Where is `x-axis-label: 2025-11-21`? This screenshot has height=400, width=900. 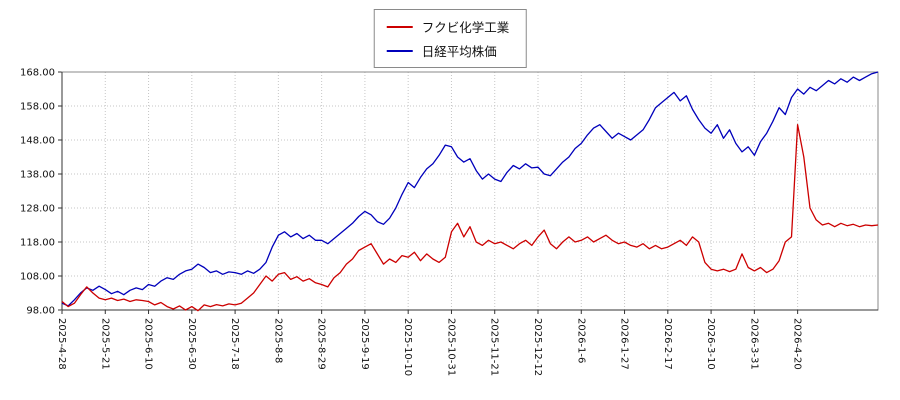 x-axis-label: 2025-11-21 is located at coordinates (494, 347).